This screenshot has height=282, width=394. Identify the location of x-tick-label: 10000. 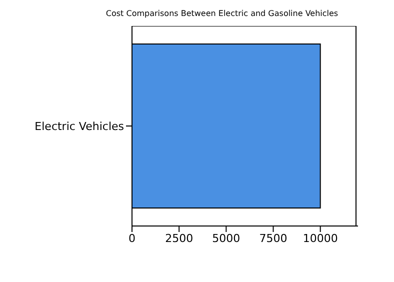
(320, 238).